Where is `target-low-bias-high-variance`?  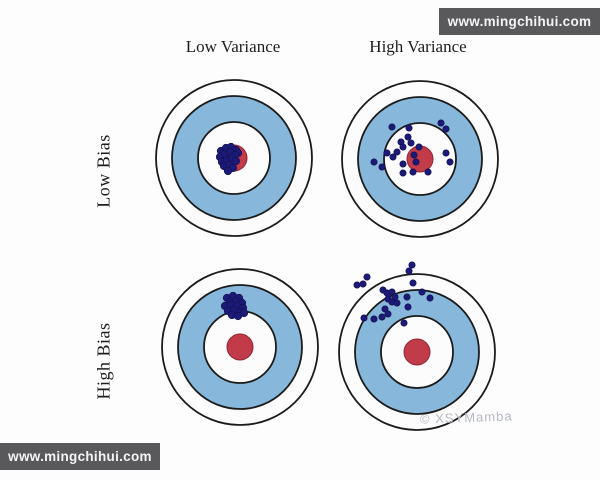 target-low-bias-high-variance is located at coordinates (420, 159).